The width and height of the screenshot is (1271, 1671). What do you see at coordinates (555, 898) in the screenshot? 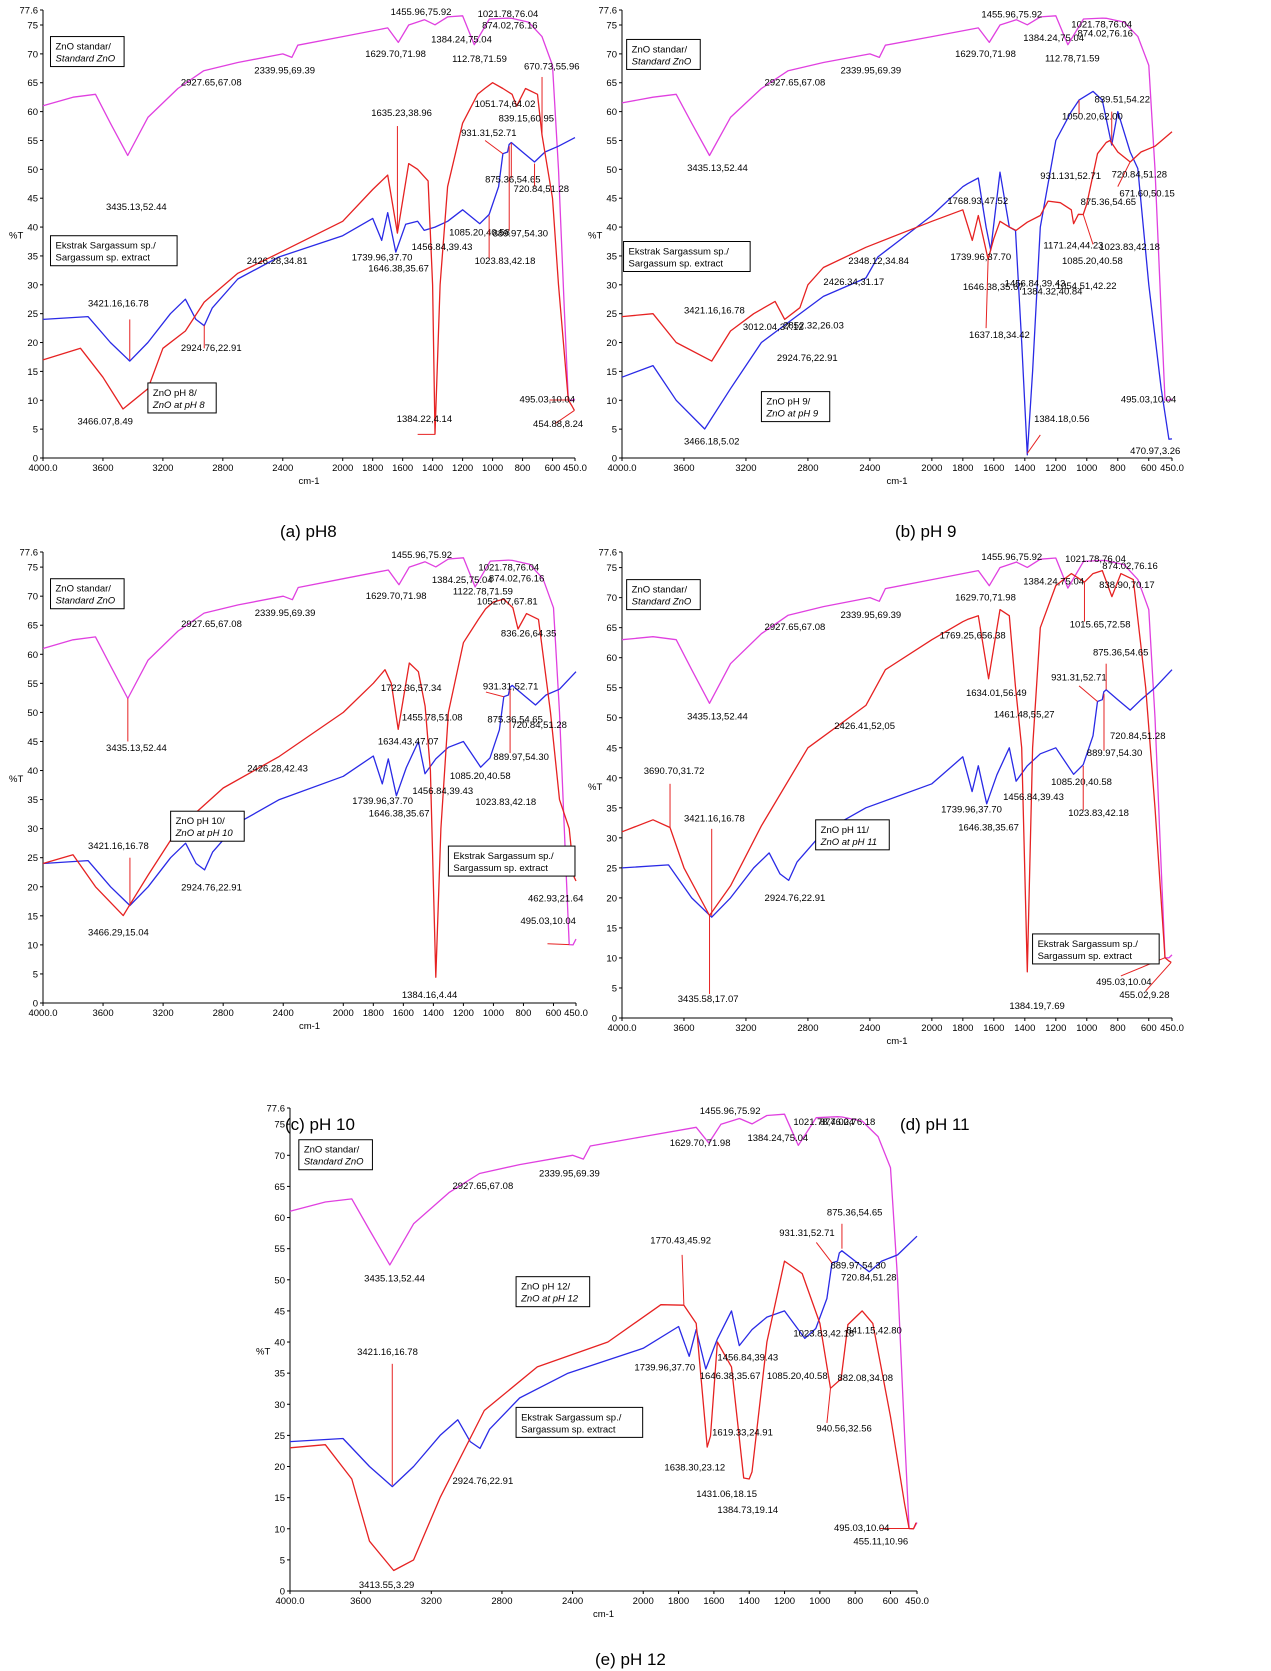
I see `peak-label: 462.93,21.64` at bounding box center [555, 898].